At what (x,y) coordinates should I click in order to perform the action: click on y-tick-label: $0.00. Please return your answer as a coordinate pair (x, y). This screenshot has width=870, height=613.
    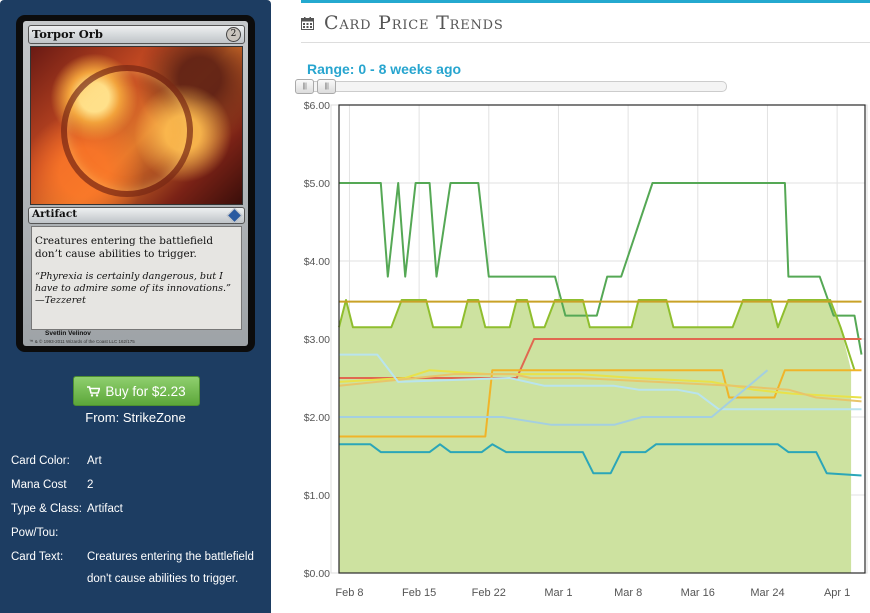
    Looking at the image, I should click on (317, 574).